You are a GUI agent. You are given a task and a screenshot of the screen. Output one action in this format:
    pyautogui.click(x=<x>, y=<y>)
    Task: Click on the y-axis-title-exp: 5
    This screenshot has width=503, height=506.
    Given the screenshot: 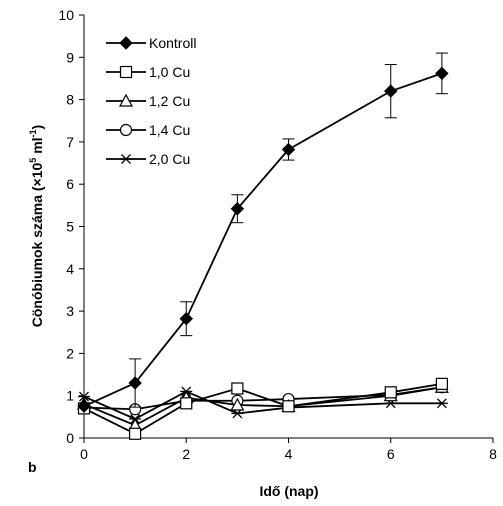 What is the action you would take?
    pyautogui.click(x=33, y=160)
    